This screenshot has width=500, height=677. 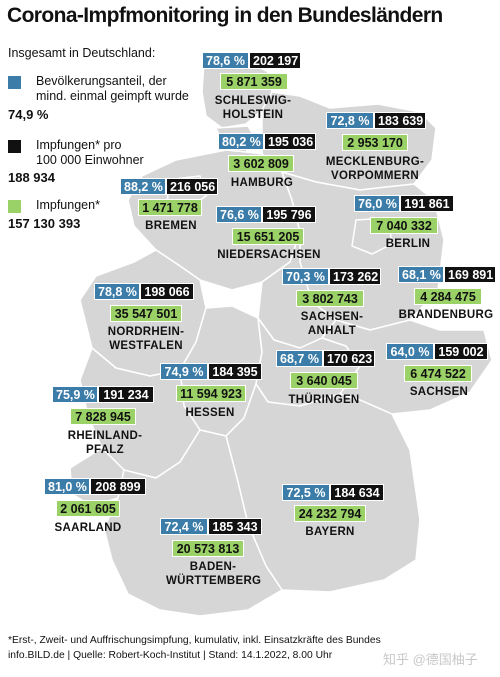 What do you see at coordinates (269, 255) in the screenshot?
I see `state-label: NIEDERSACHSEN` at bounding box center [269, 255].